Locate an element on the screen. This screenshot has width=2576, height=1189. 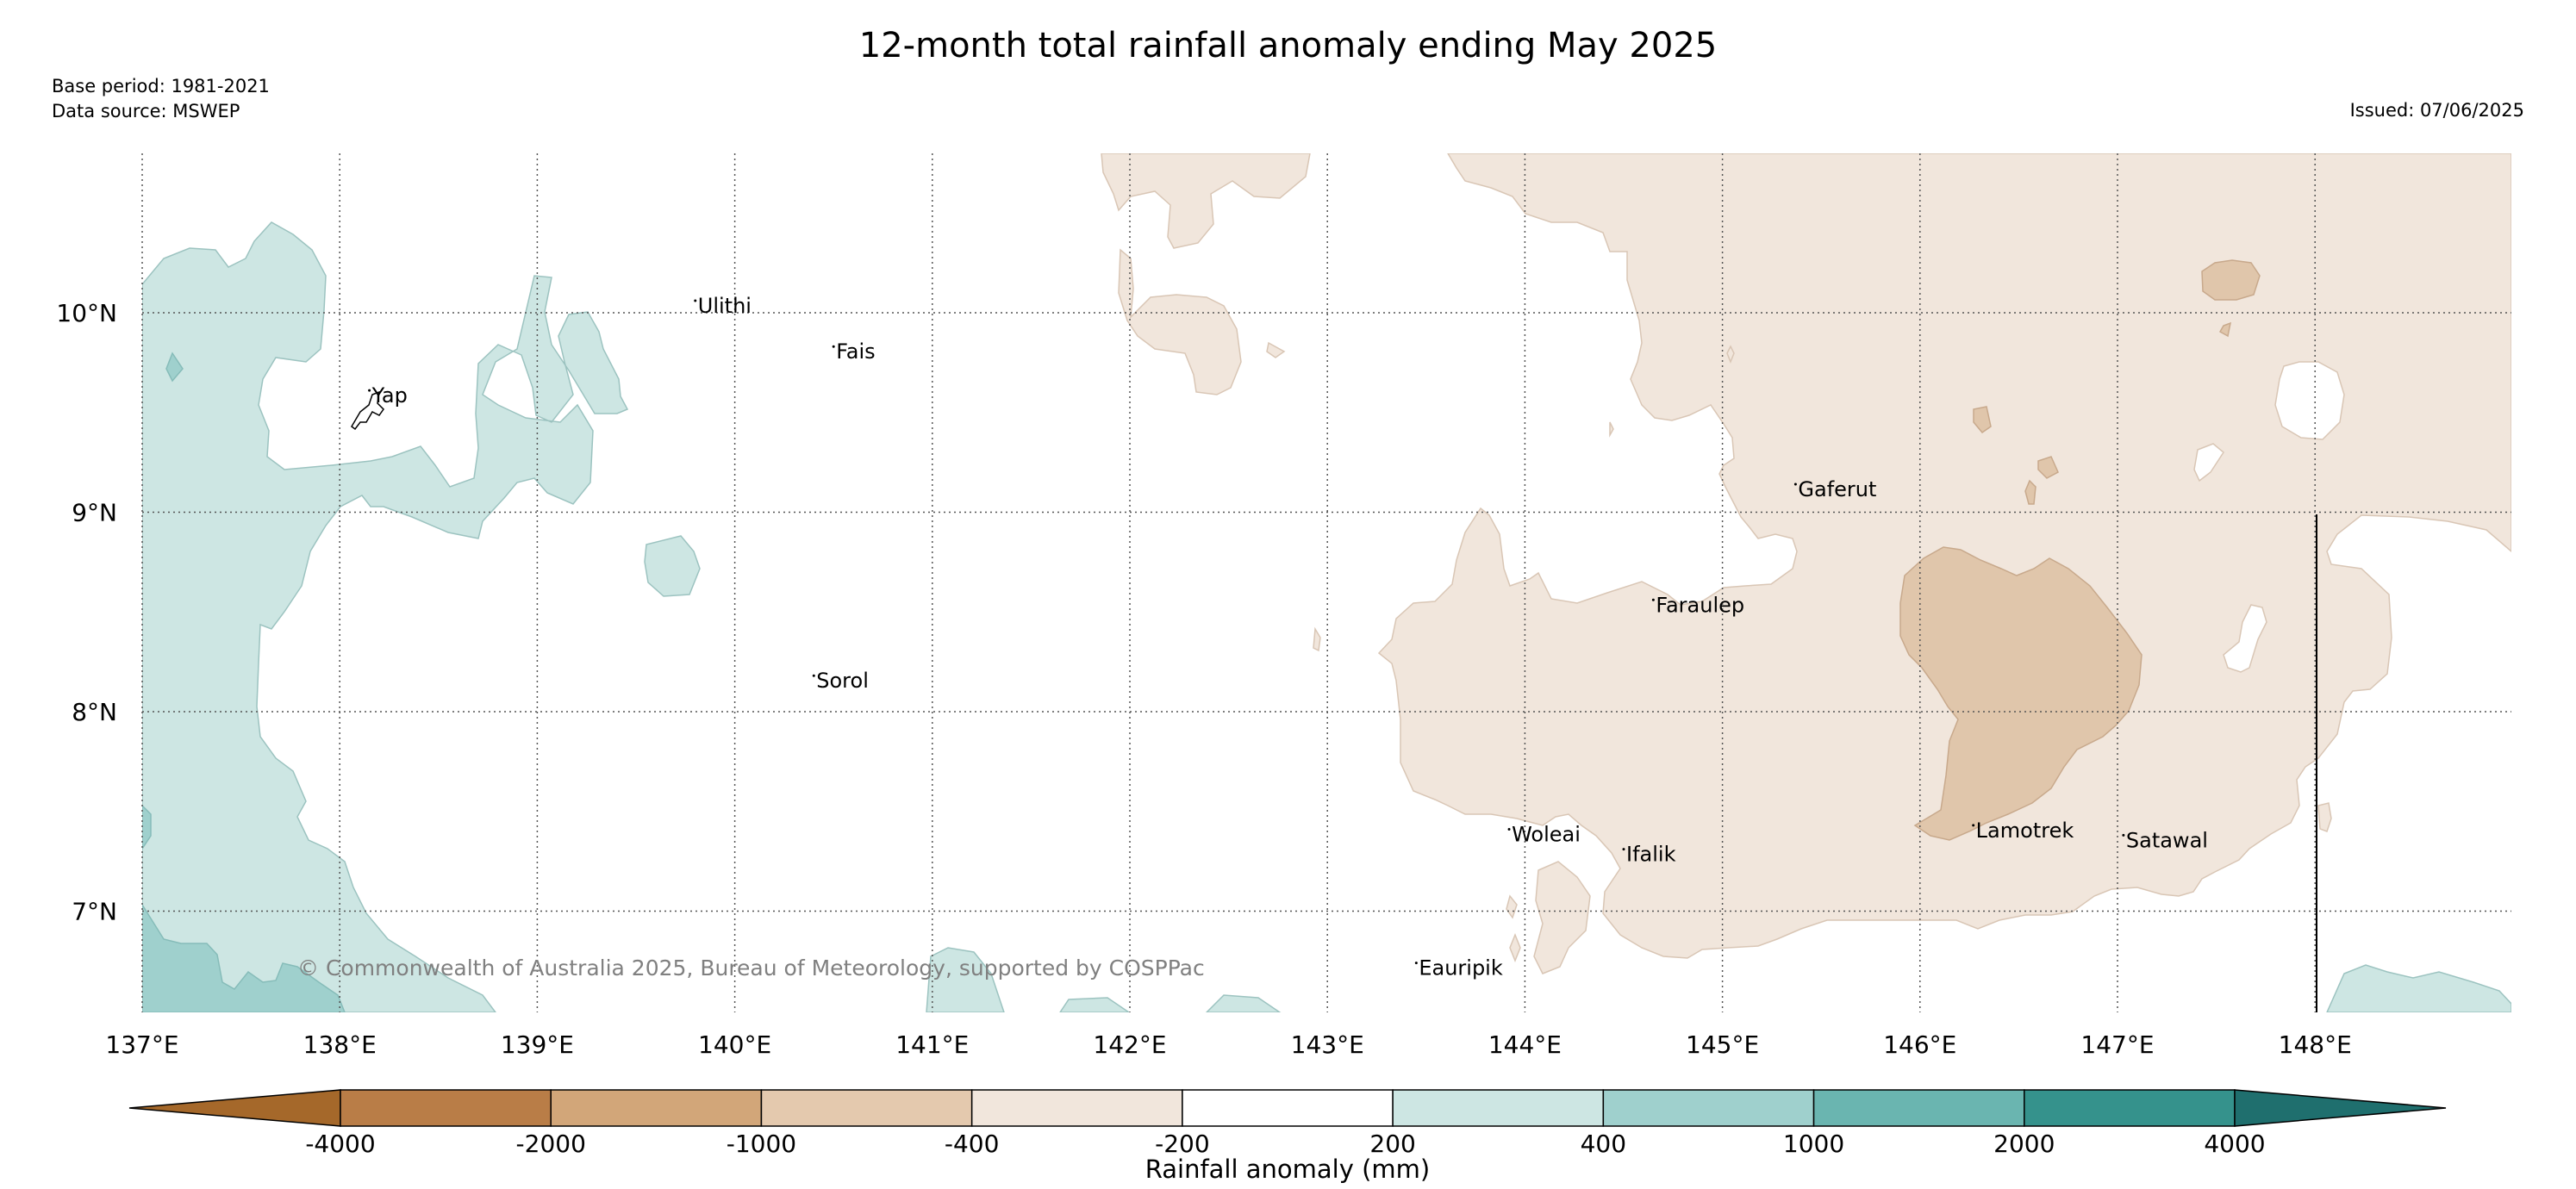
dry-core is located at coordinates (2080, 550).